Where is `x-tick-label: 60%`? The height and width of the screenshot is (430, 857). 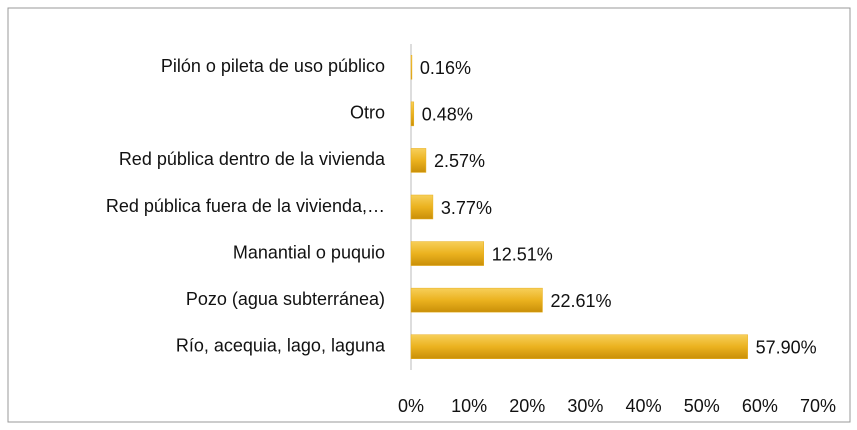 x-tick-label: 60% is located at coordinates (760, 406).